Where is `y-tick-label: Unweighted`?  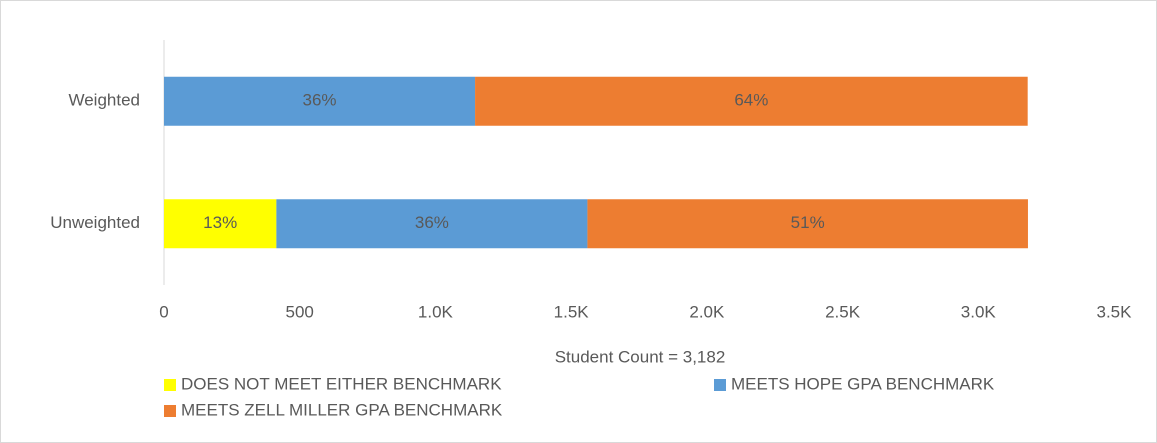 y-tick-label: Unweighted is located at coordinates (95, 222).